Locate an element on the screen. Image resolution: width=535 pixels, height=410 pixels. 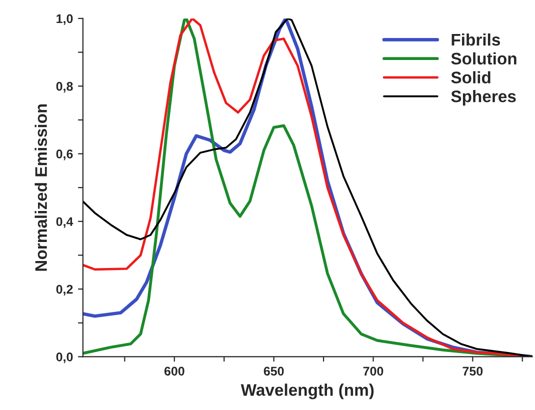
legend-label: Solution is located at coordinates (483, 58).